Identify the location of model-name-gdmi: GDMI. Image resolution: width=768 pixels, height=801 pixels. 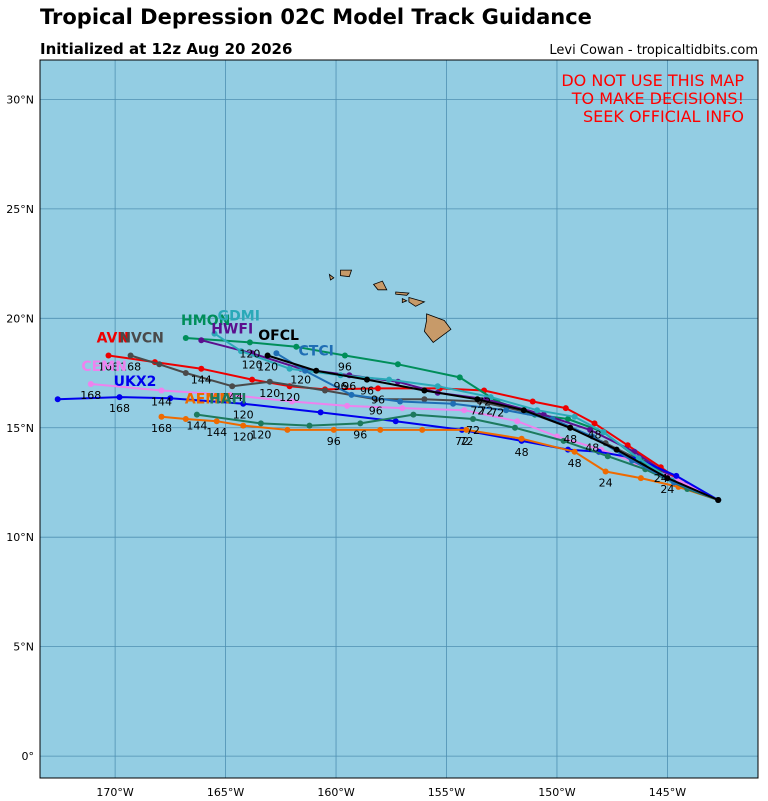
(239, 317).